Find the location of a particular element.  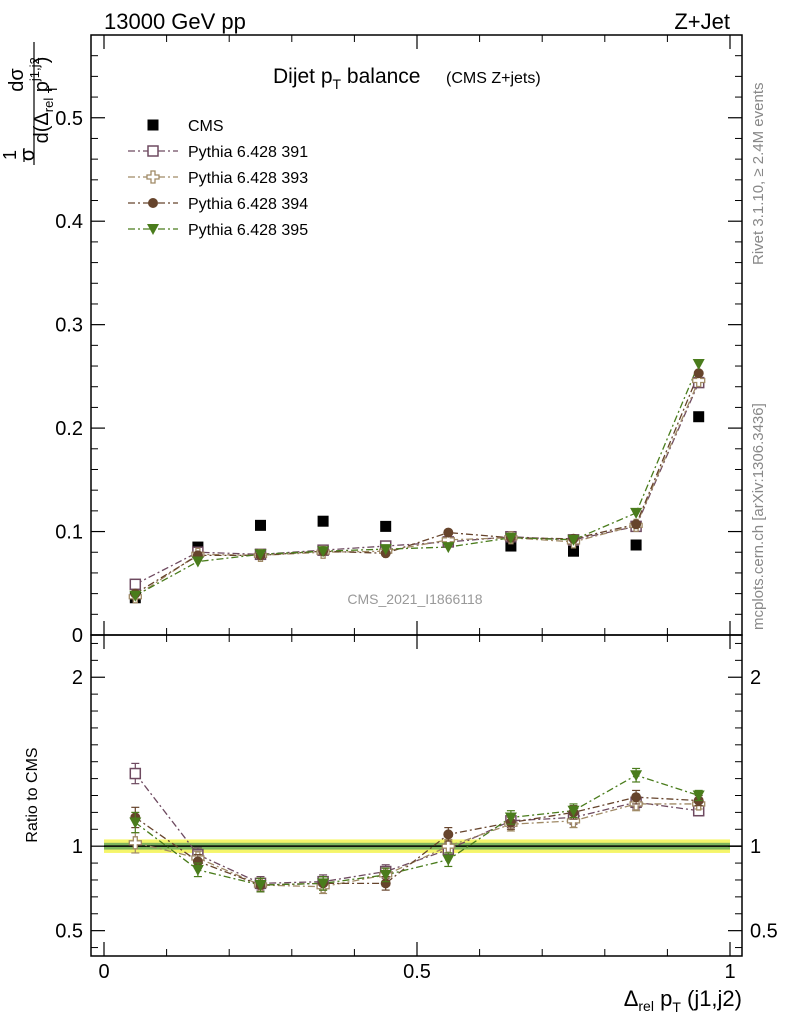

ratio-y-tick-label: 0.5 is located at coordinates (69, 932).